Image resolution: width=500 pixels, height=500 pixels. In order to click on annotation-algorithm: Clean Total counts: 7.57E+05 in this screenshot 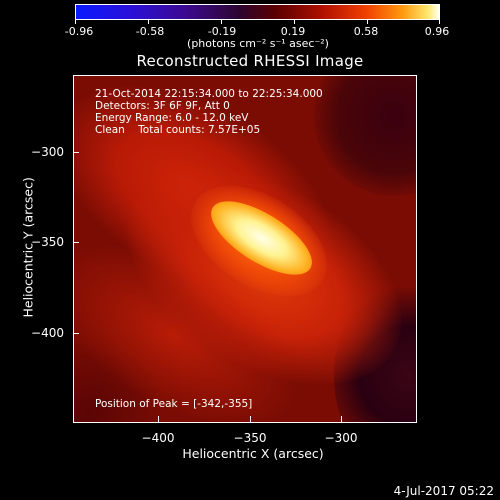, I will do `click(178, 130)`.